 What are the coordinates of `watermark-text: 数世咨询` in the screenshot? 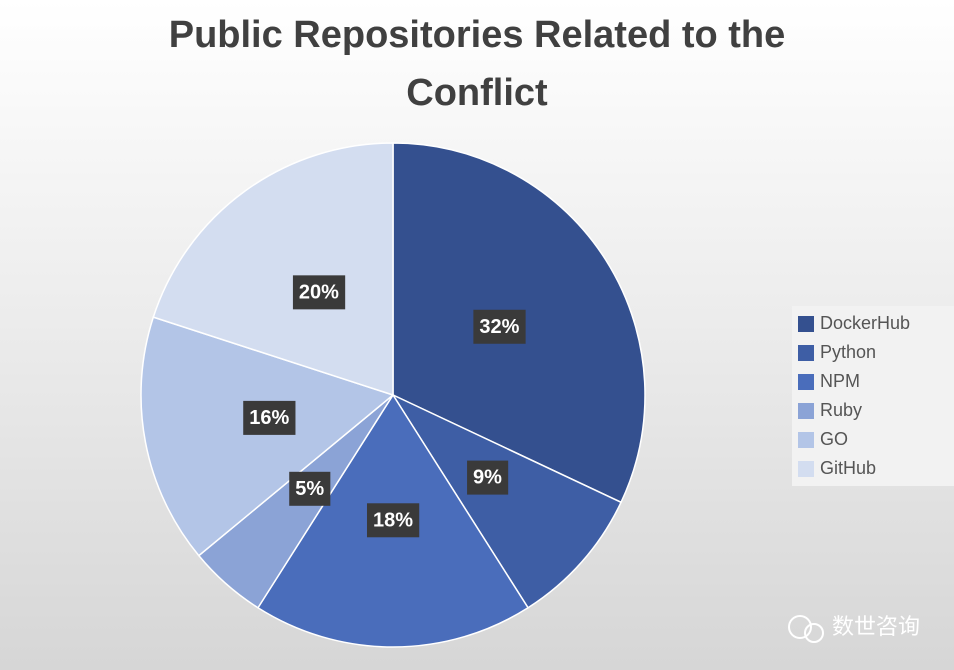 It's located at (876, 627).